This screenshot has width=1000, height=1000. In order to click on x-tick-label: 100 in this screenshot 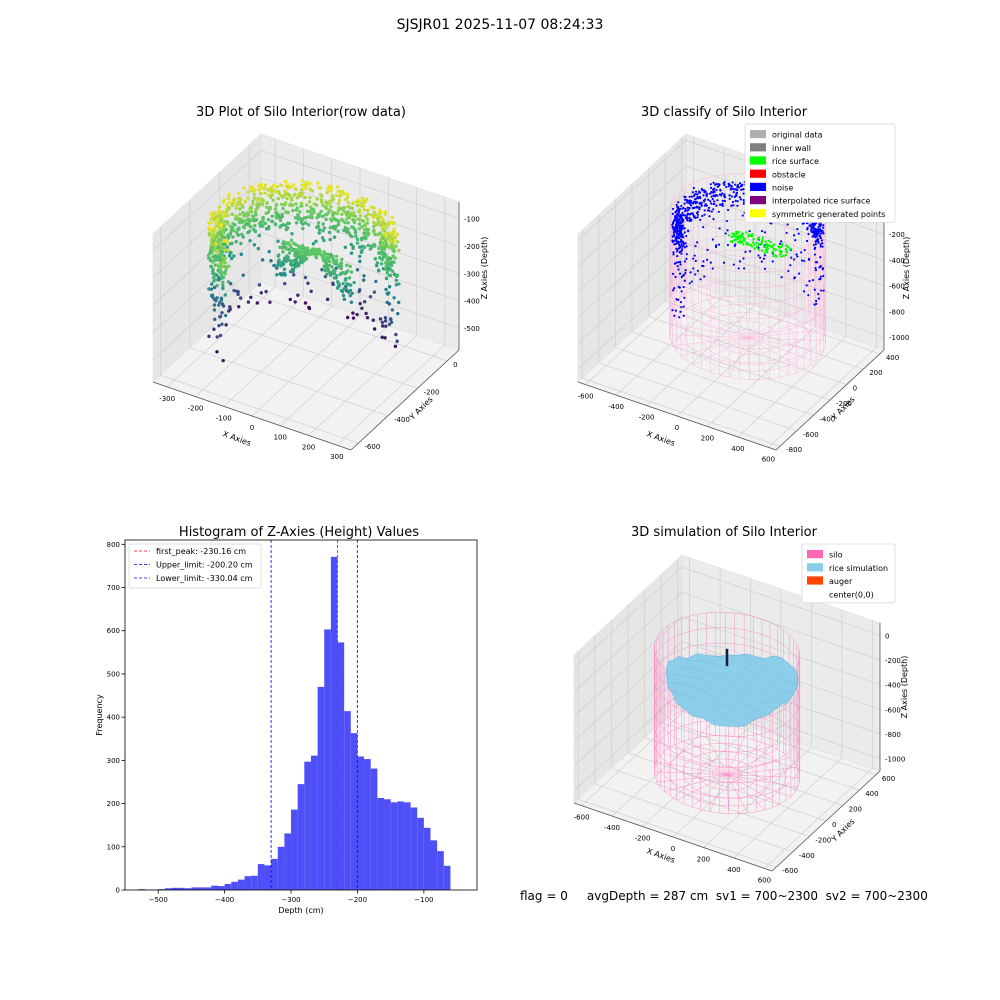, I will do `click(280, 438)`.